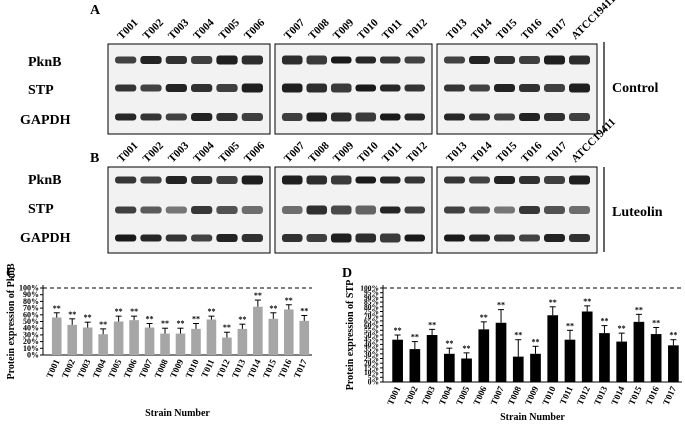 The height and width of the screenshot is (424, 685). What do you see at coordinates (100, 368) in the screenshot?
I see `x-tick-label: T004` at bounding box center [100, 368].